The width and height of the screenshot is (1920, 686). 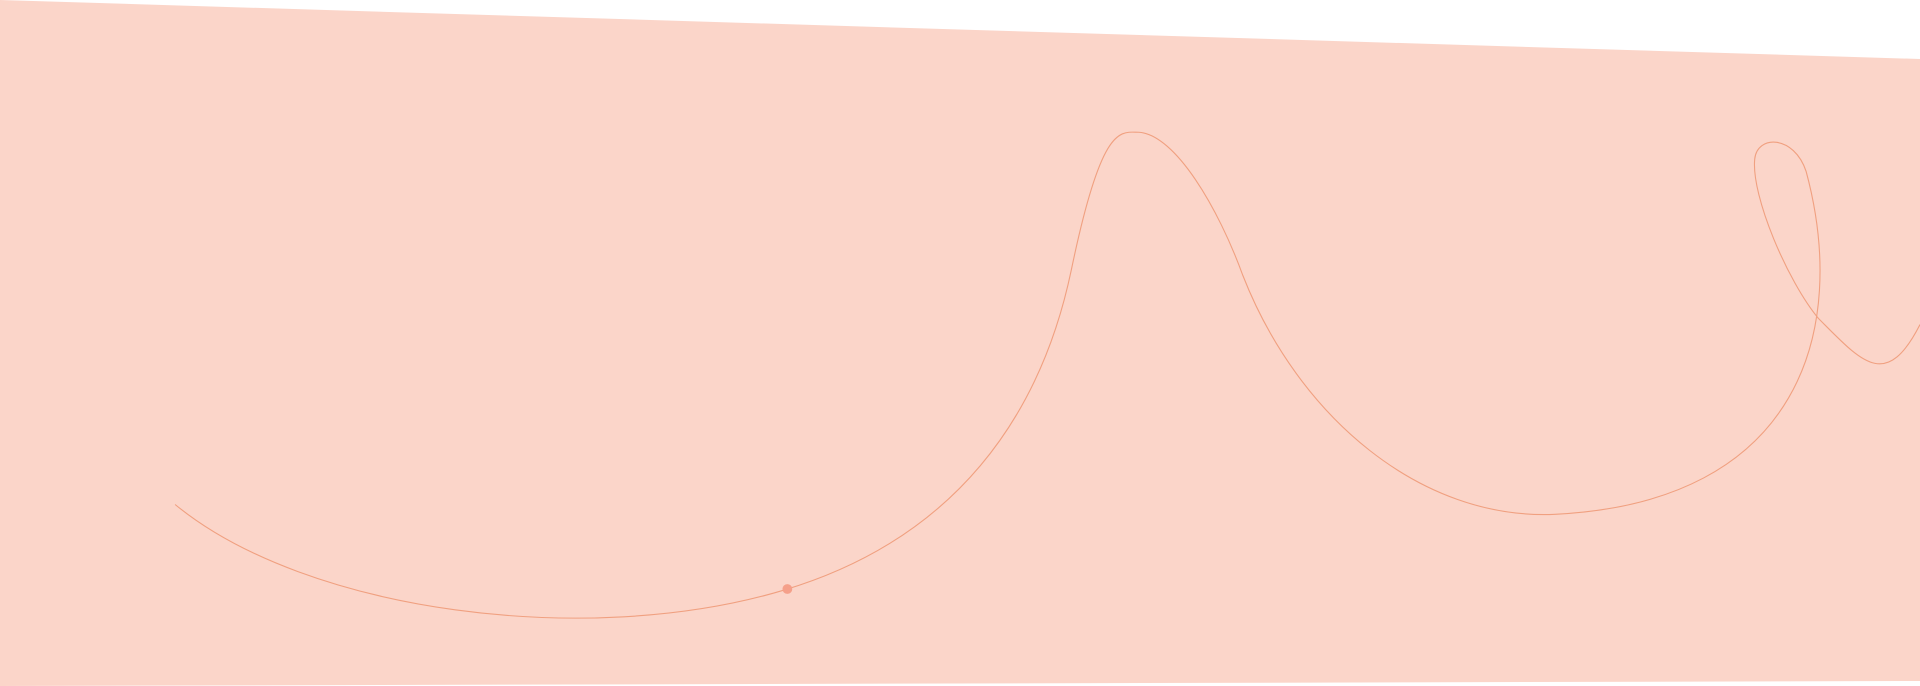 I want to click on curve-dot, so click(x=787, y=589).